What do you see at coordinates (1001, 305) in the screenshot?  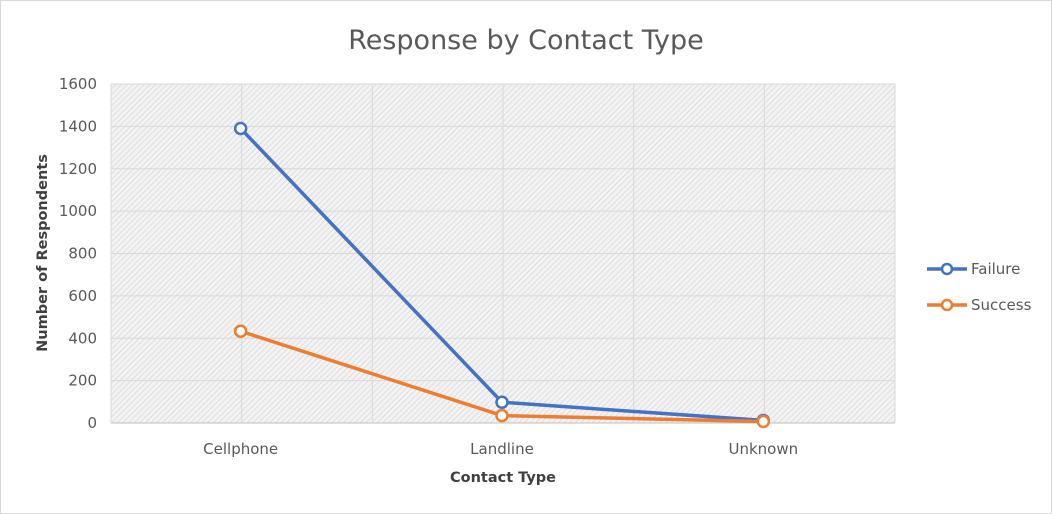 I see `legend-label-success: Success` at bounding box center [1001, 305].